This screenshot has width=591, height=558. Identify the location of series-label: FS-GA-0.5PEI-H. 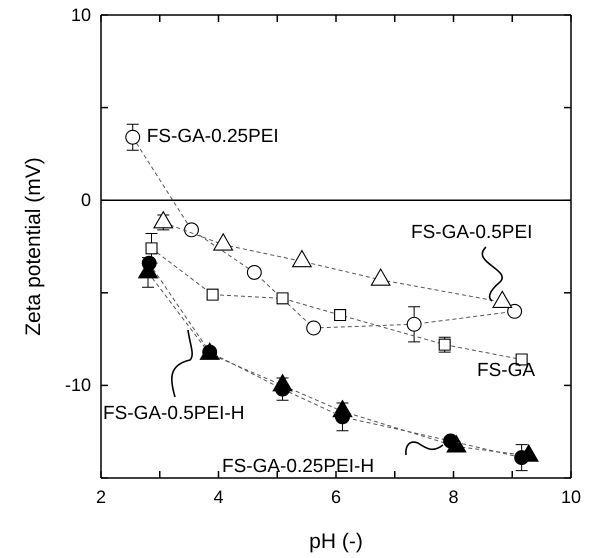
(173, 413).